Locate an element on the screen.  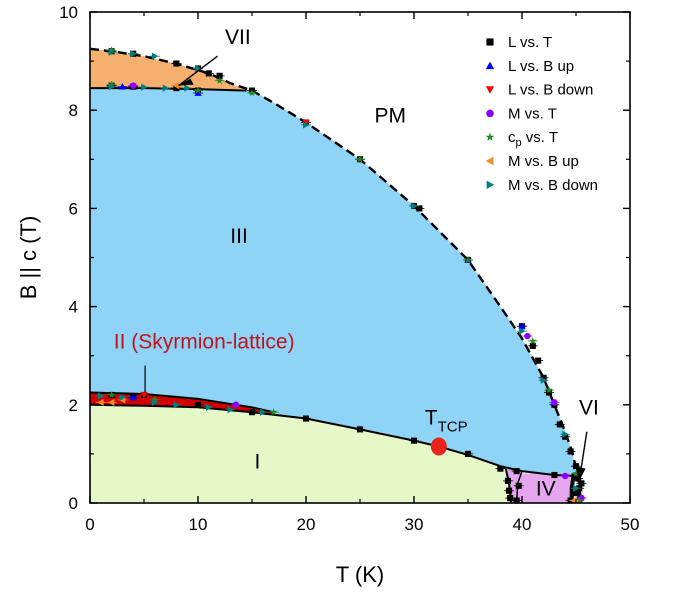
y-tick-label: 2 is located at coordinates (73, 405).